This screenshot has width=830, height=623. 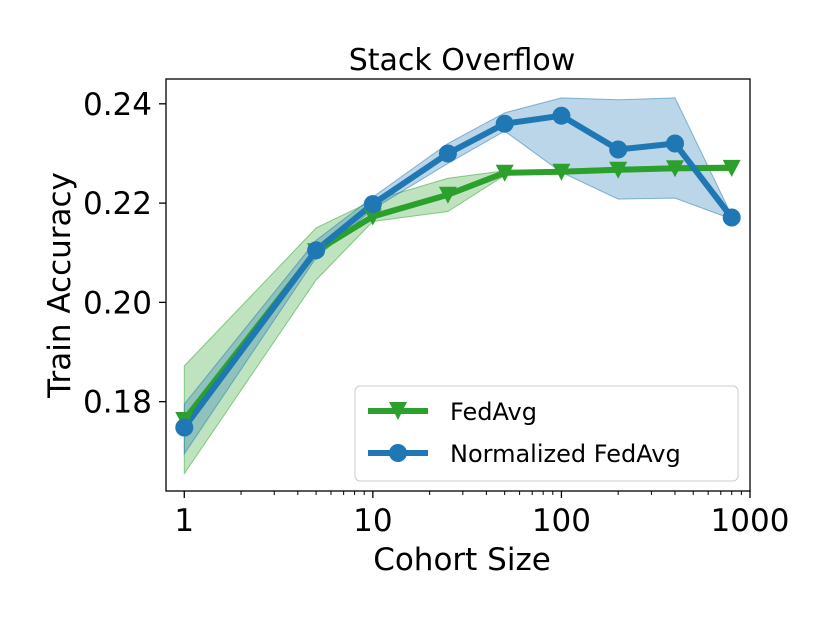 I want to click on y-tick-label-0.22: 0.22, so click(x=117, y=204).